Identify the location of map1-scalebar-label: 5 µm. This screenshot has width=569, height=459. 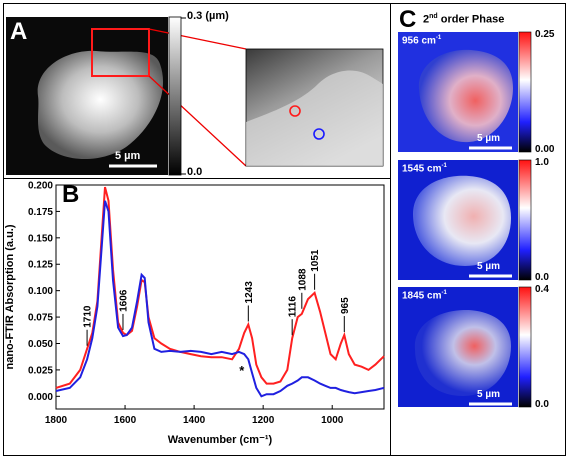
(488, 138).